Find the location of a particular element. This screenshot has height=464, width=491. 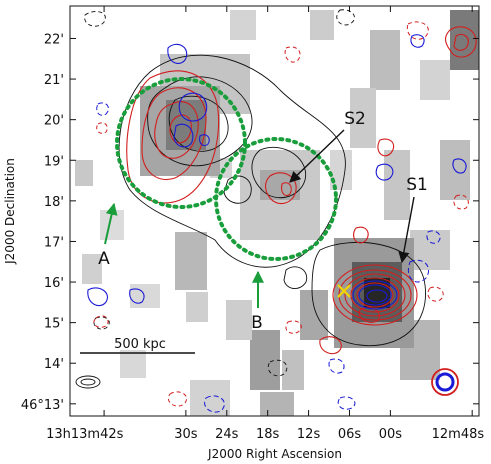

scale-bar: 500 kpc is located at coordinates (137, 345).